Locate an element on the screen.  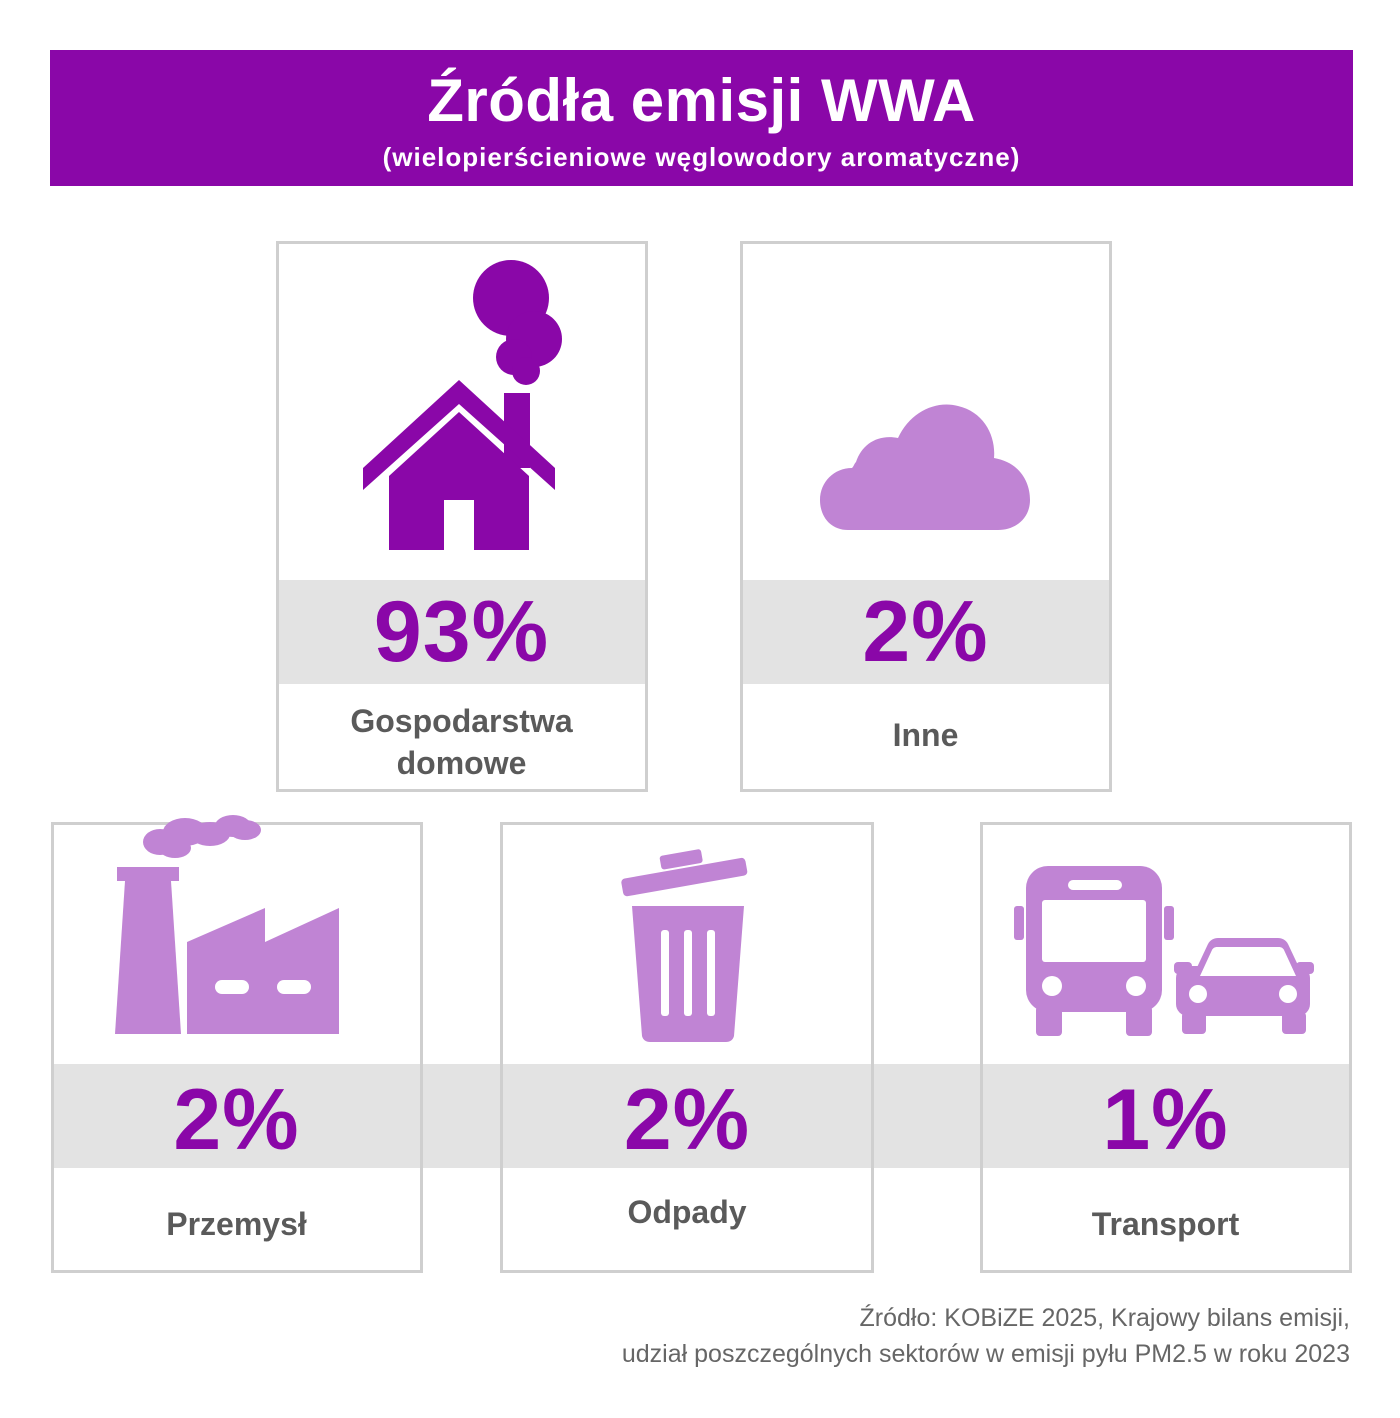
value-gospodarstwa-domowe: 93% is located at coordinates (461, 632).